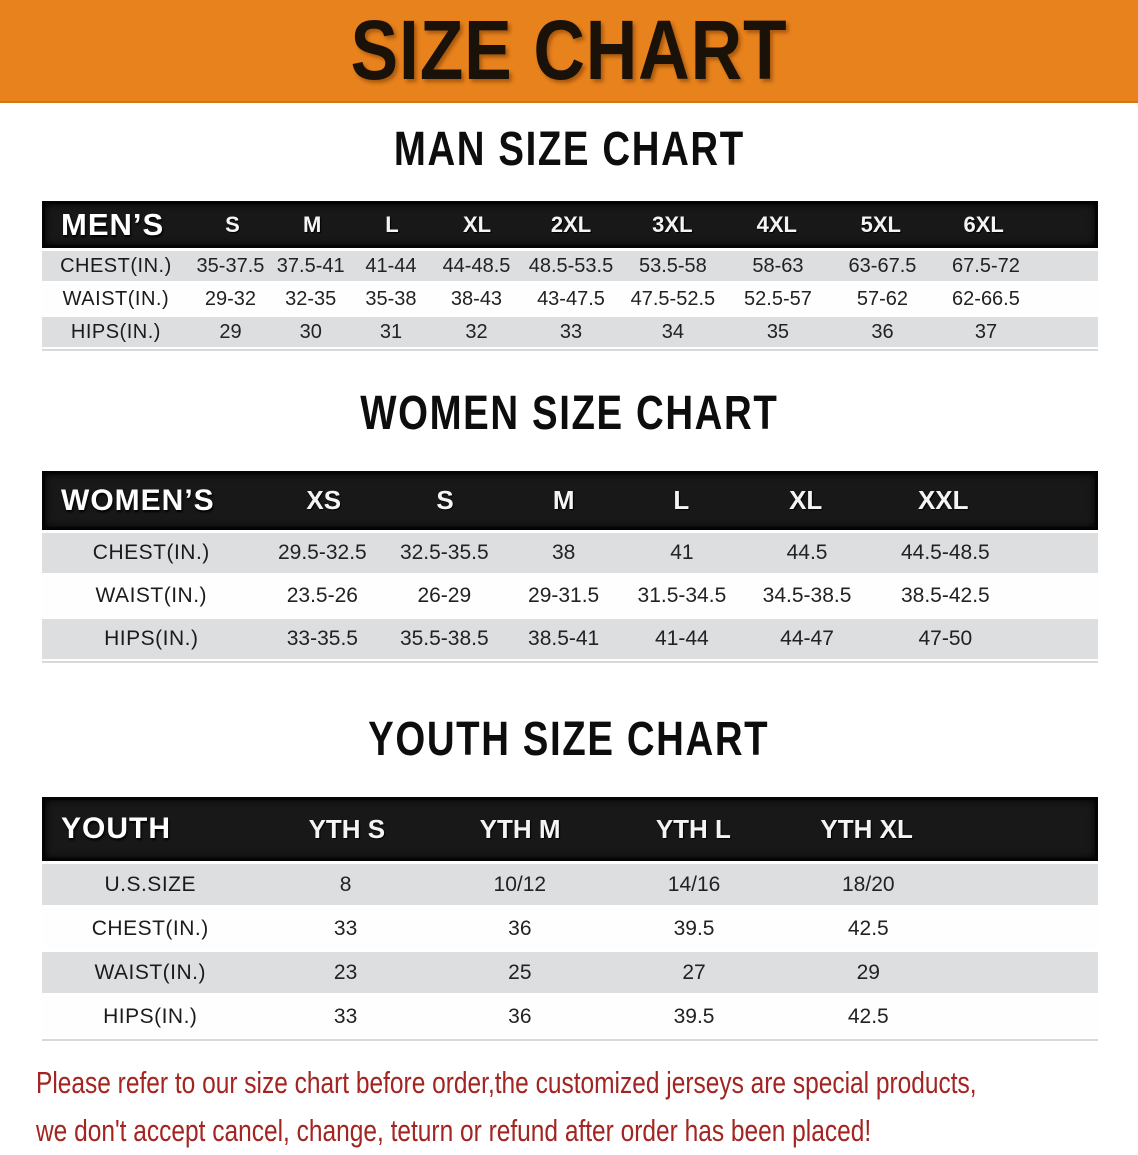  Describe the element at coordinates (570, 972) in the screenshot. I see `table-row: WAIST(IN.) 23 25 27 29` at that location.